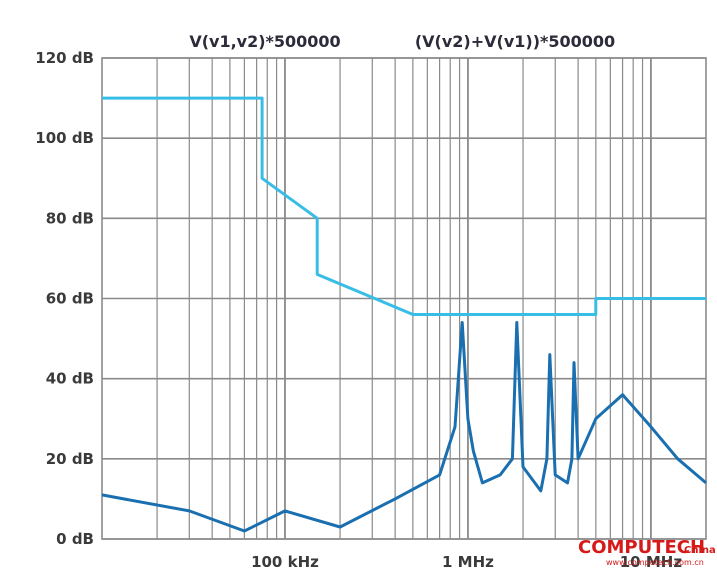 The image size is (717, 575). I want to click on watermark: COMPUTECH China www.computech.com.cn, so click(647, 552).